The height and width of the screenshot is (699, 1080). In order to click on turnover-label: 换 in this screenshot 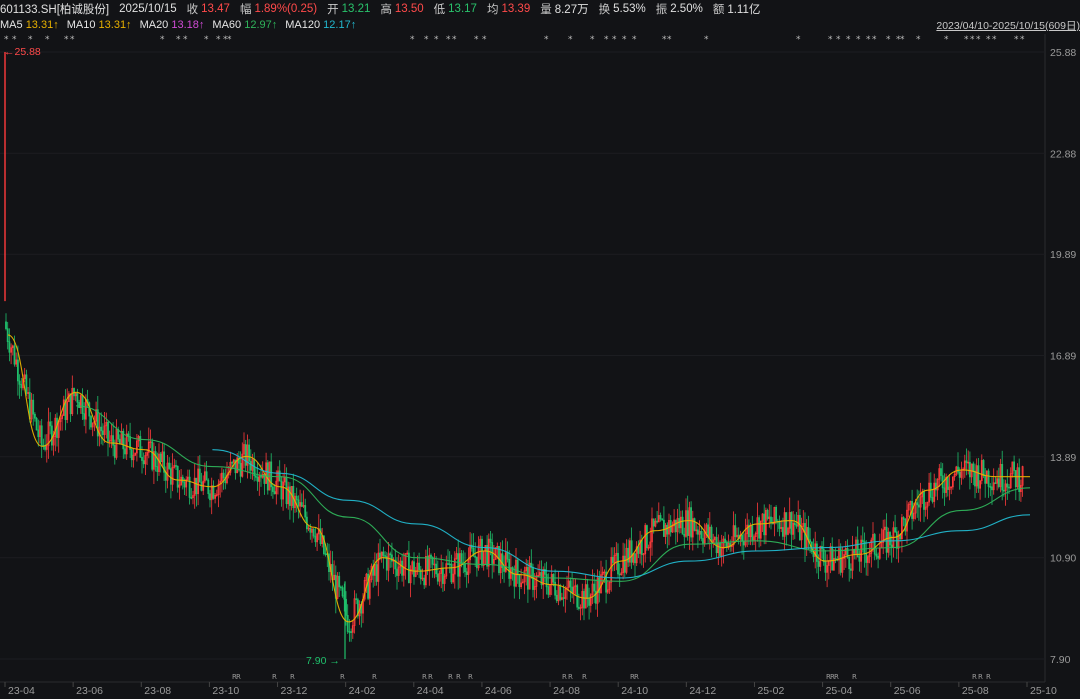, I will do `click(604, 9)`.